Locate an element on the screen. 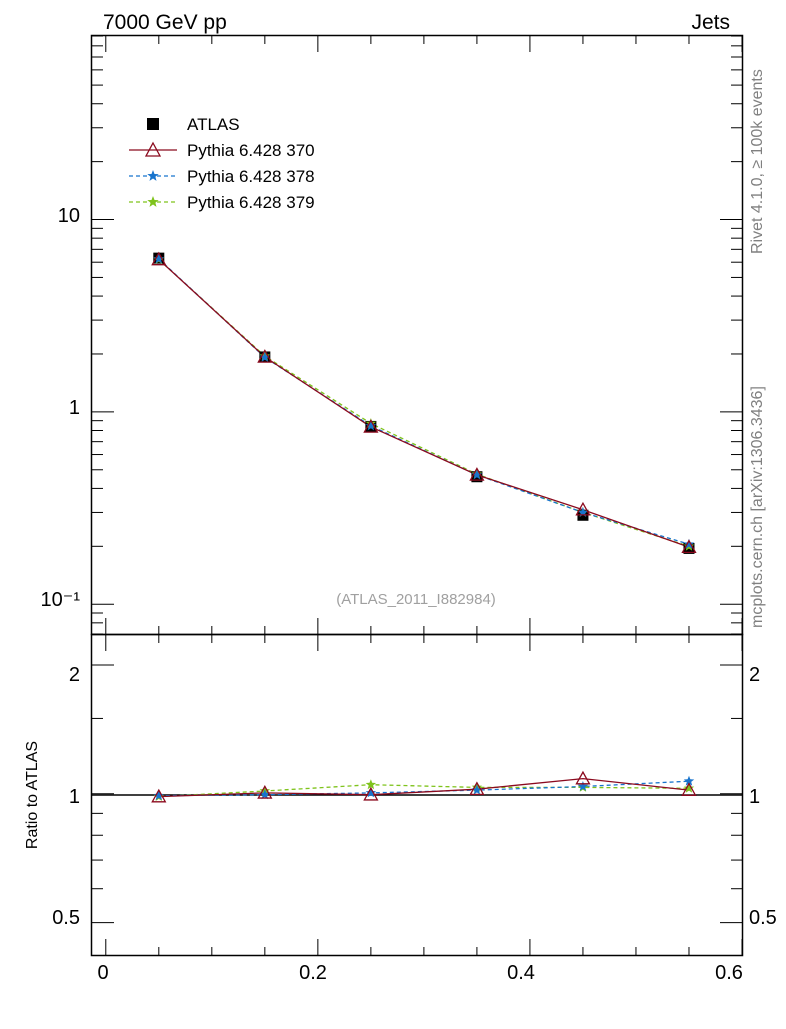 The image size is (786, 1029). legend-p379-label: Pythia 6.428 379 is located at coordinates (251, 202).